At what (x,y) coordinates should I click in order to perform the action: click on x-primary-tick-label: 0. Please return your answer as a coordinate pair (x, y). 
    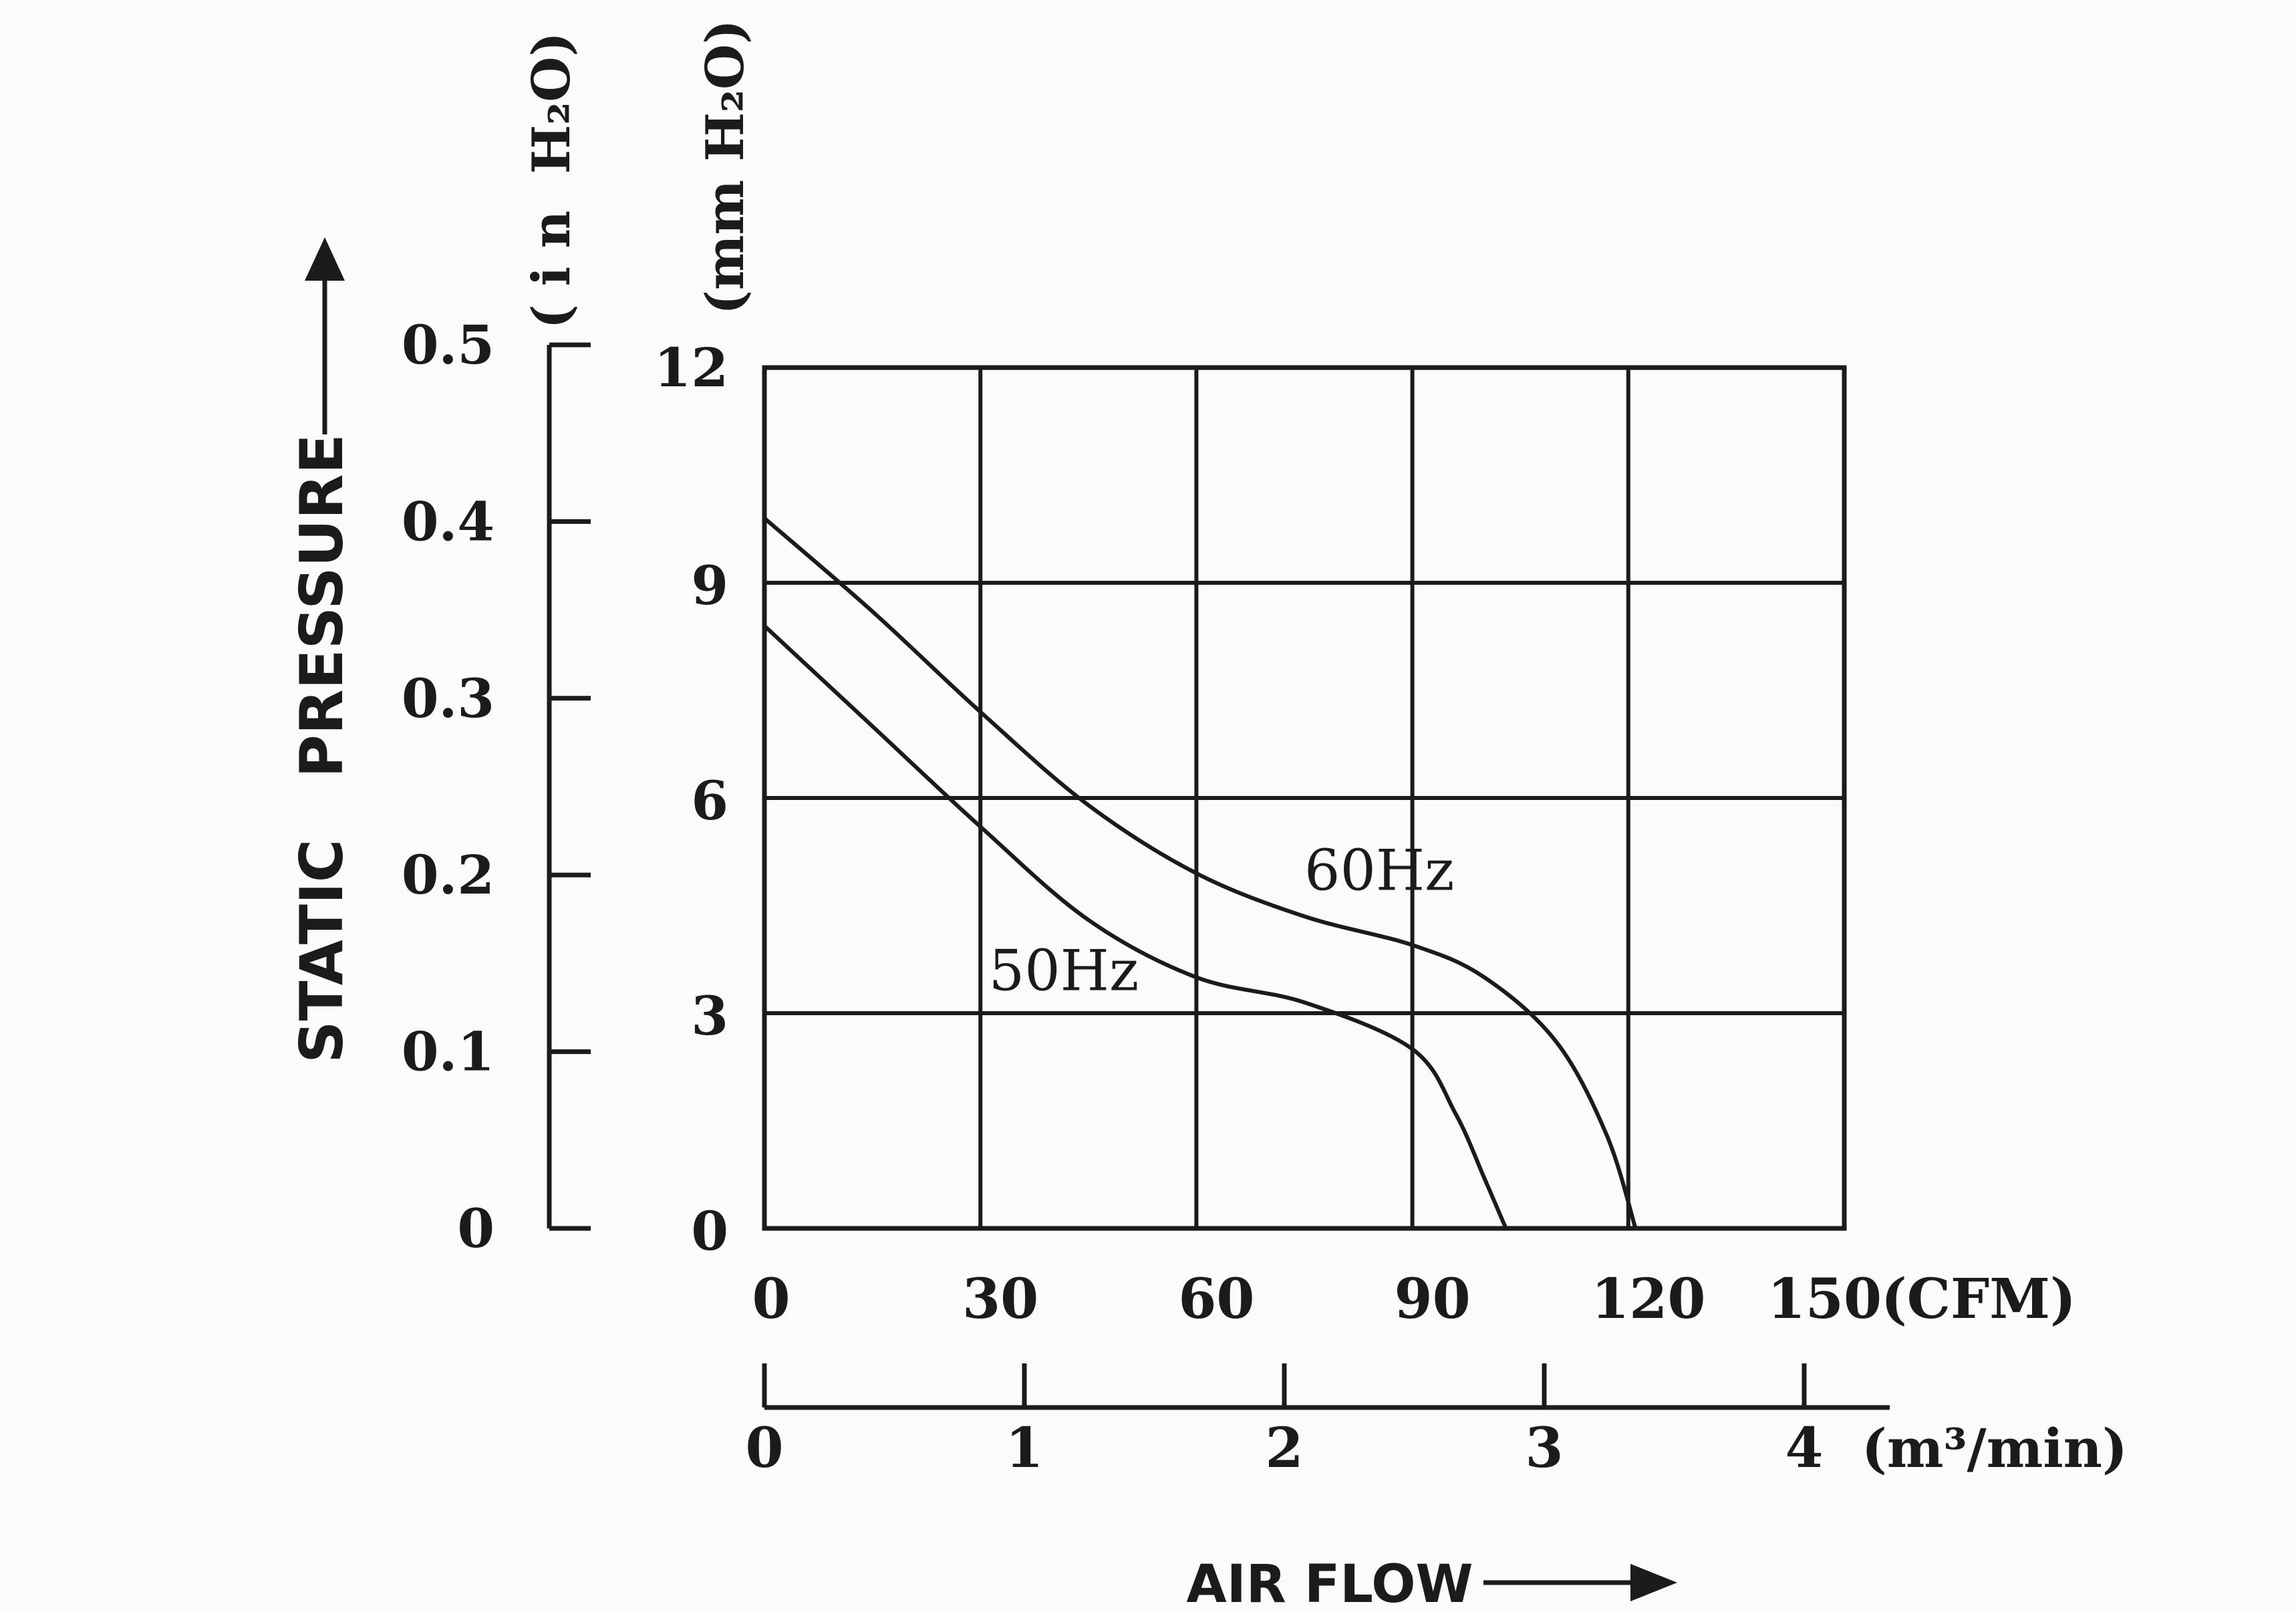
    Looking at the image, I should click on (771, 1299).